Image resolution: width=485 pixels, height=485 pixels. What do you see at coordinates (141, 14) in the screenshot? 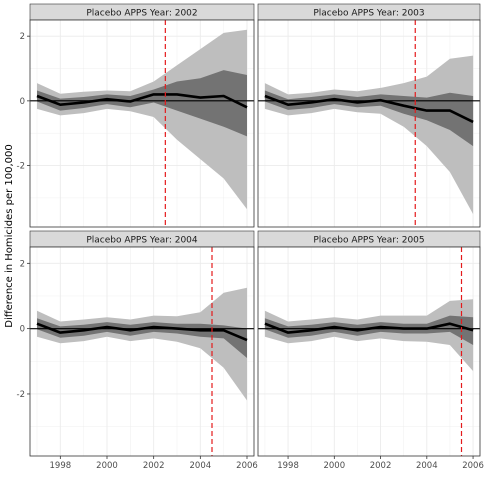
I see `panel-title: Placebo APPS Year: 2002` at bounding box center [141, 14].